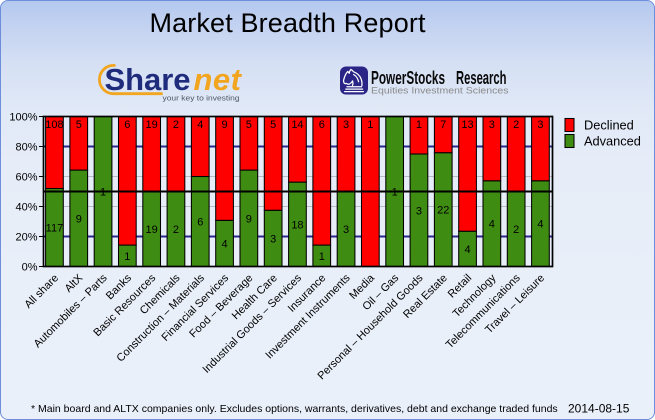 The image size is (655, 420). What do you see at coordinates (481, 77) in the screenshot?
I see `svg-text: Research` at bounding box center [481, 77].